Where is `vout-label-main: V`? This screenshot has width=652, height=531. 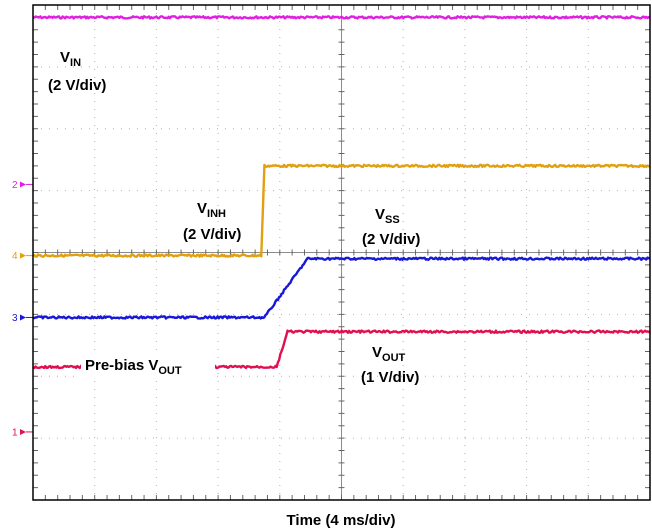
vout-label-main: V is located at coordinates (377, 352).